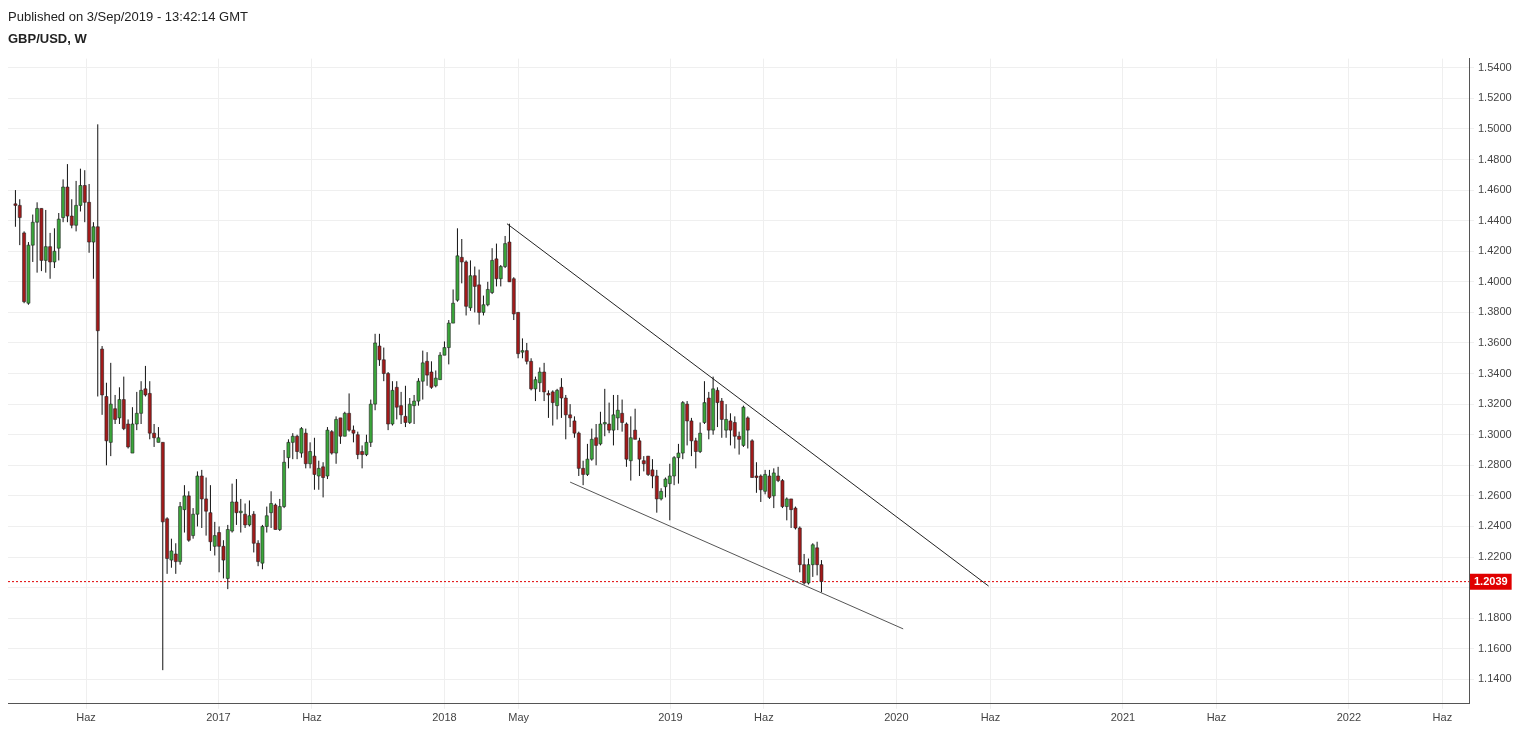  I want to click on y-tick-label: 1.5200, so click(1495, 97).